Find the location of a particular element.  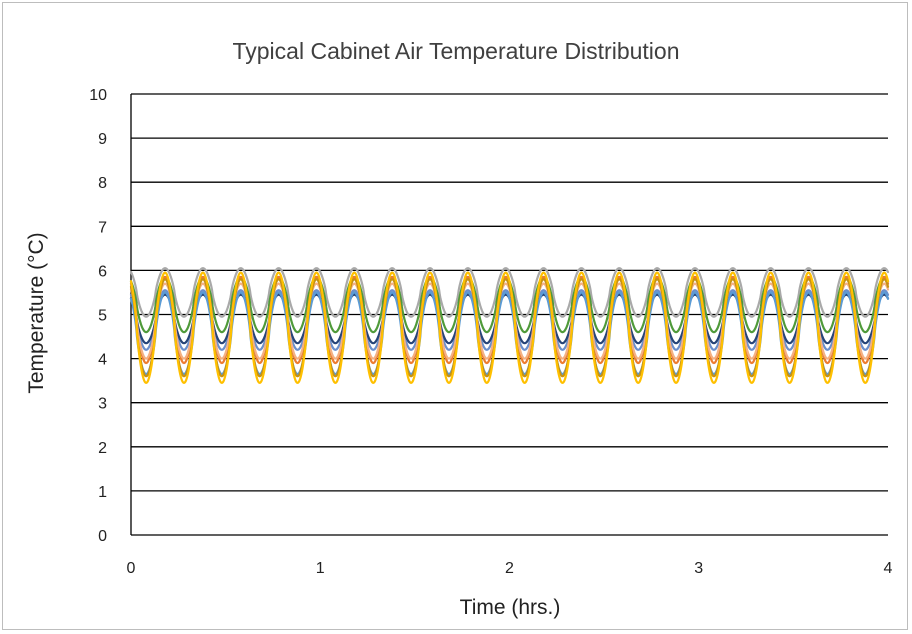

y-tick-label: 0 is located at coordinates (102, 536).